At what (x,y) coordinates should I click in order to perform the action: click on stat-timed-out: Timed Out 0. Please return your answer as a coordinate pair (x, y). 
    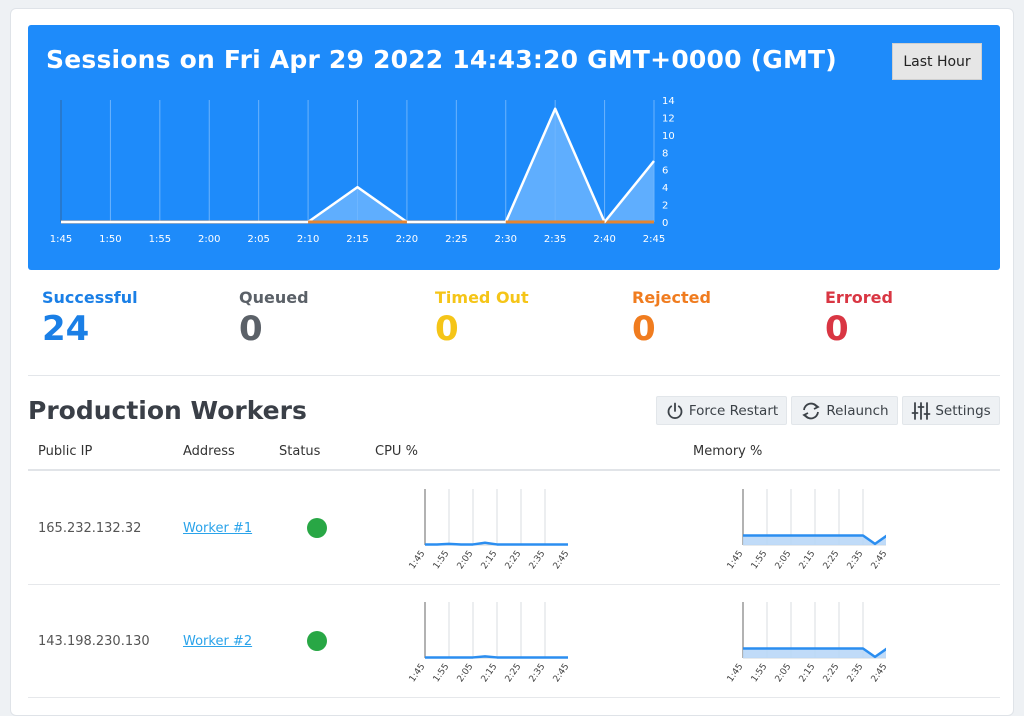
    Looking at the image, I should click on (482, 318).